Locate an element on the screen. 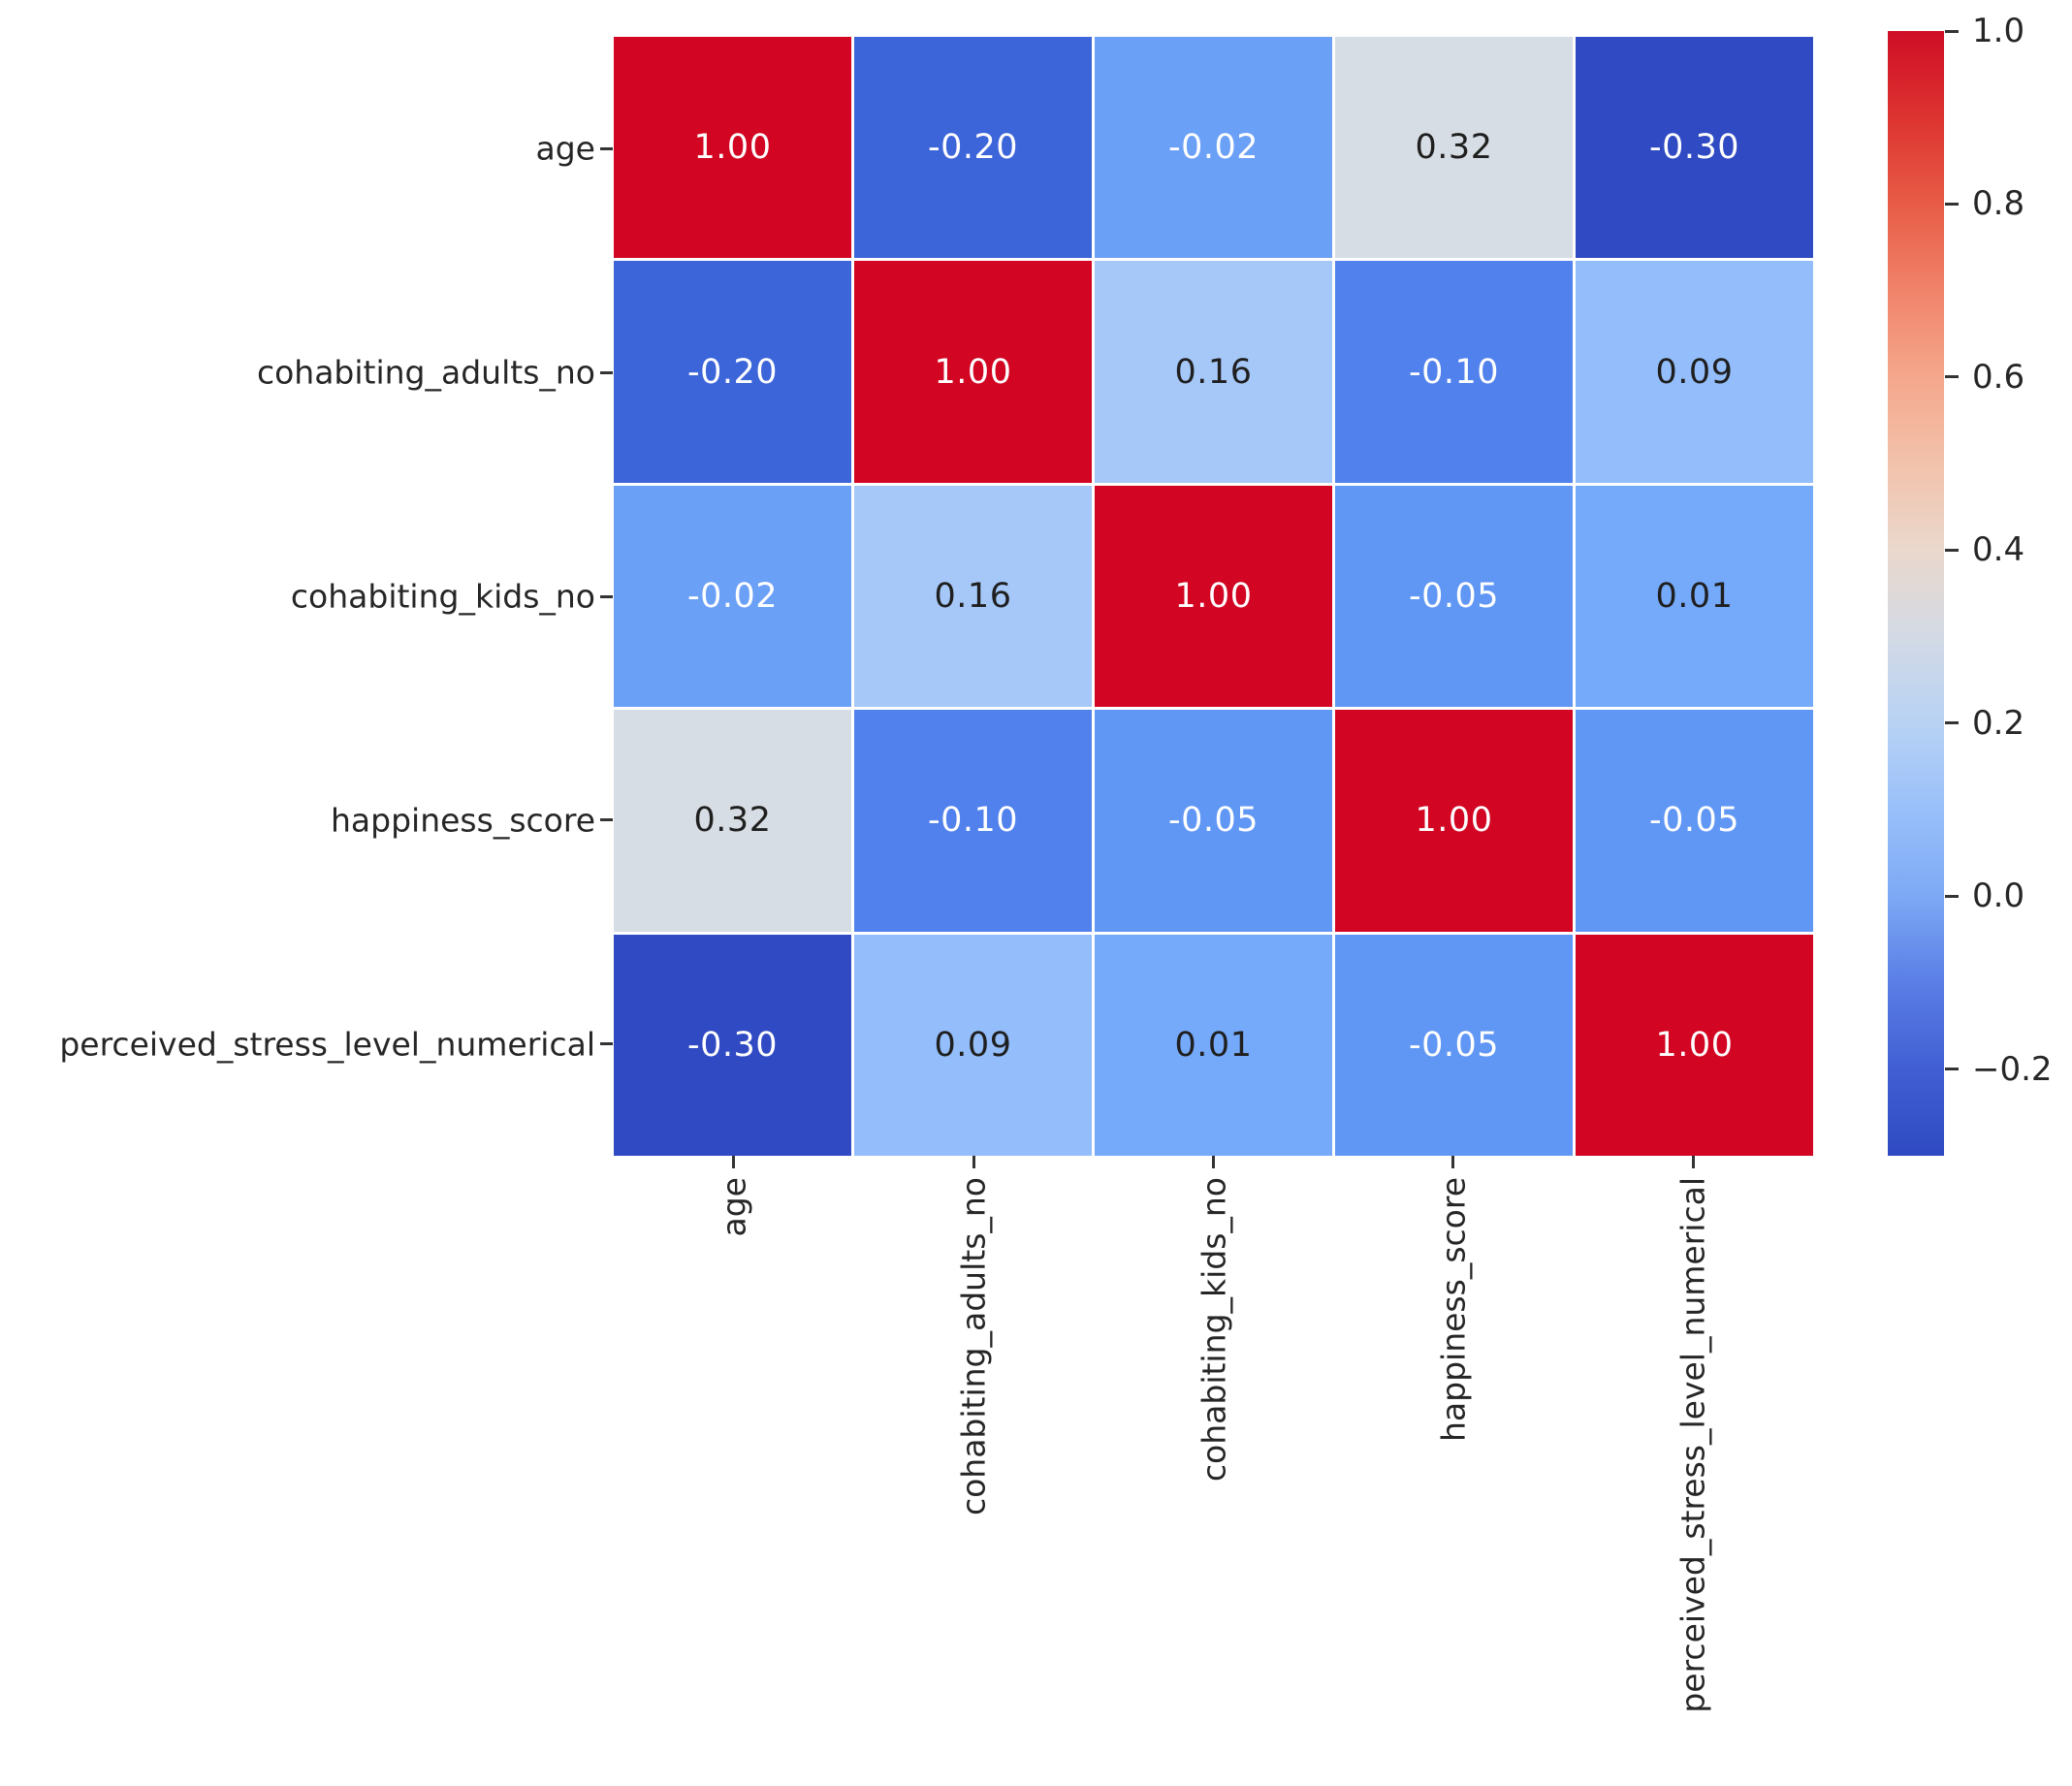 This screenshot has height=1786, width=2072. column-label-text: cohabiting_kids_no is located at coordinates (1213, 1330).